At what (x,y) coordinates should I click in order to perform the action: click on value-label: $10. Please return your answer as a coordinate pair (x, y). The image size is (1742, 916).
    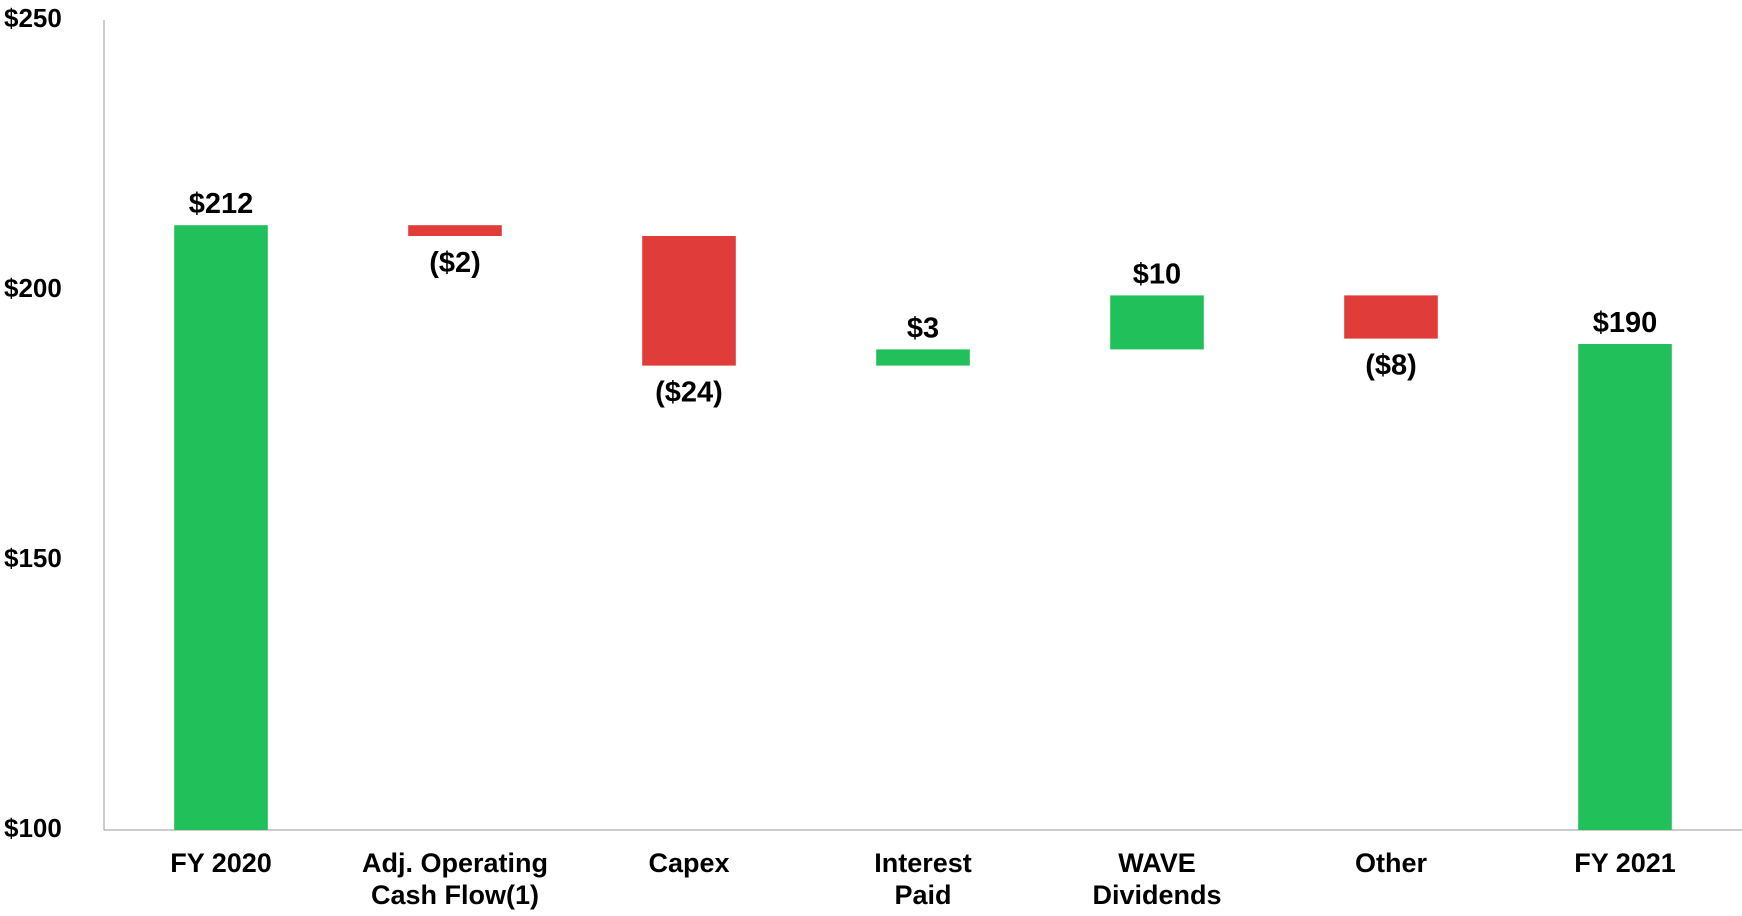
    Looking at the image, I should click on (1157, 274).